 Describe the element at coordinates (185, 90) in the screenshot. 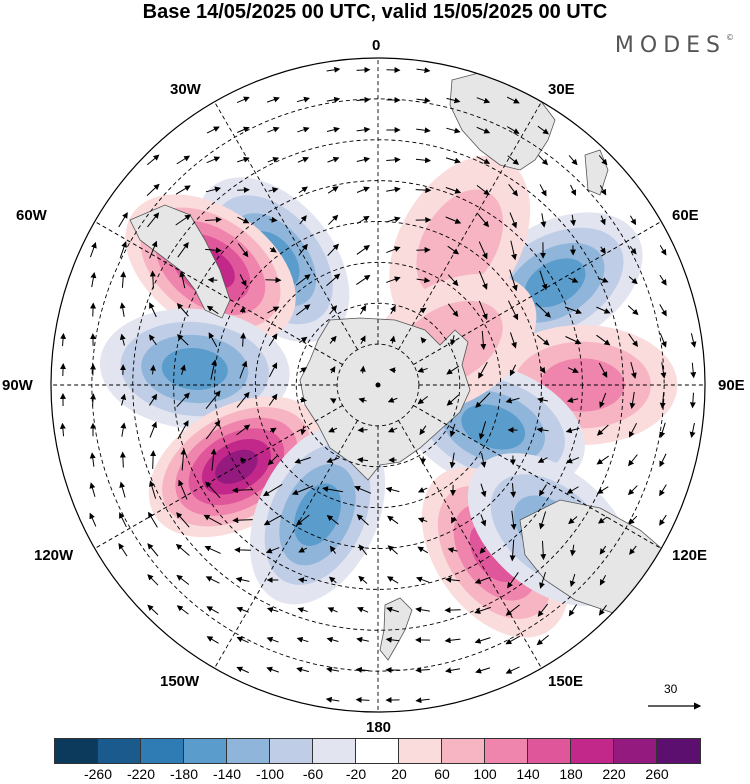

I see `lon-label-30w: 30W` at that location.